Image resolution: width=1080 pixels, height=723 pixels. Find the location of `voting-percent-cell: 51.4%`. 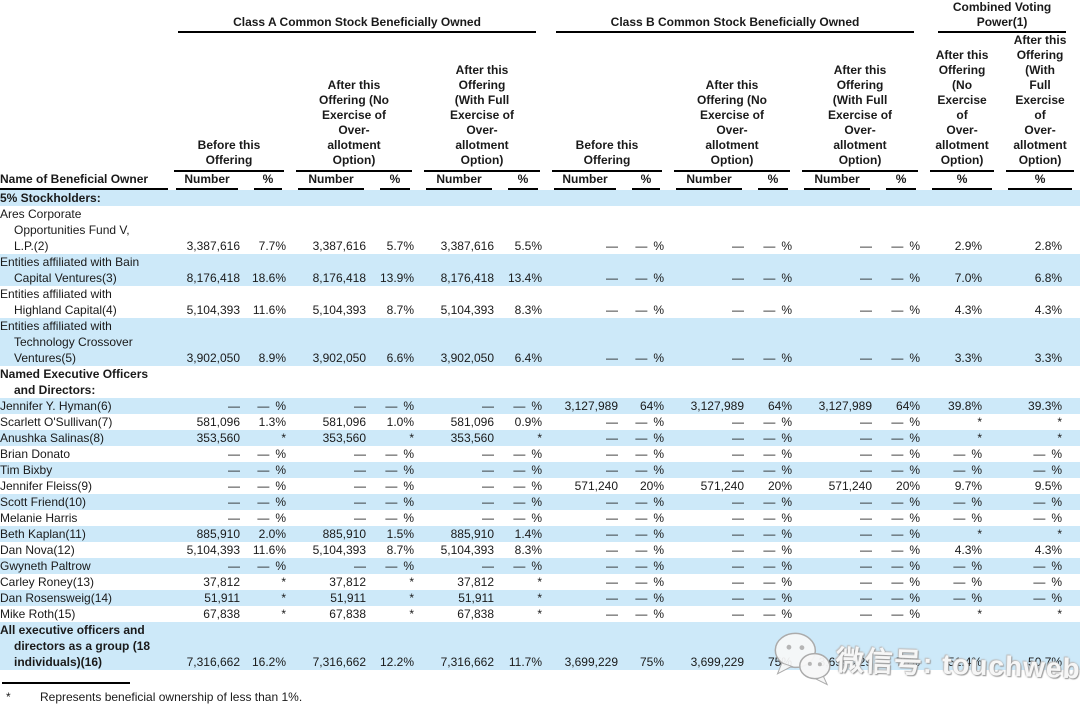

voting-percent-cell: 51.4% is located at coordinates (965, 662).